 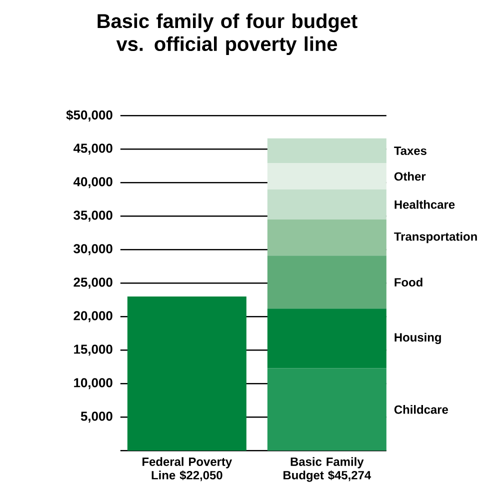 I want to click on series-label: Taxes, so click(x=410, y=150).